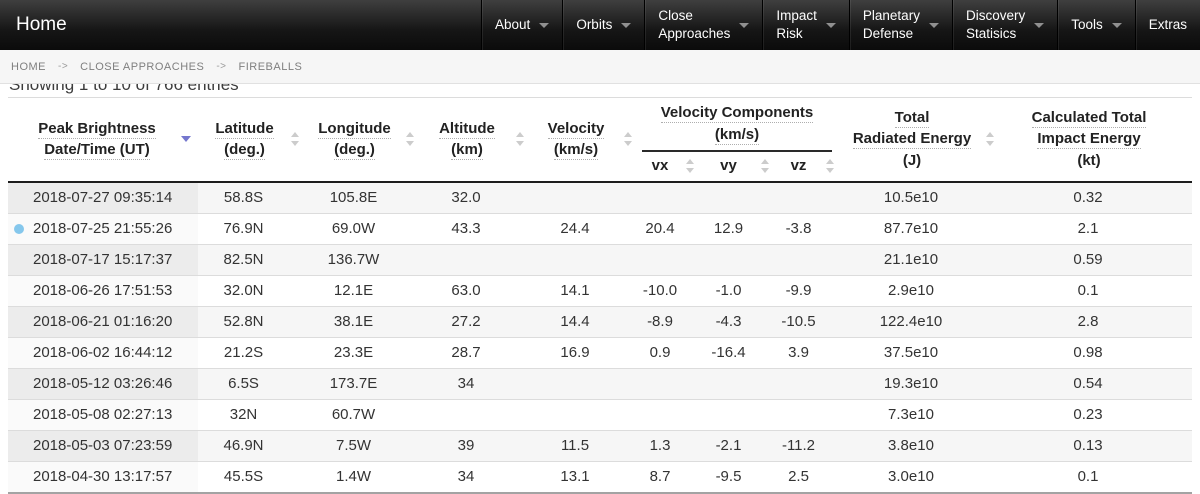  What do you see at coordinates (103, 140) in the screenshot?
I see `column-header-peak-brightness: Peak Brightness Date/Time (UT)` at bounding box center [103, 140].